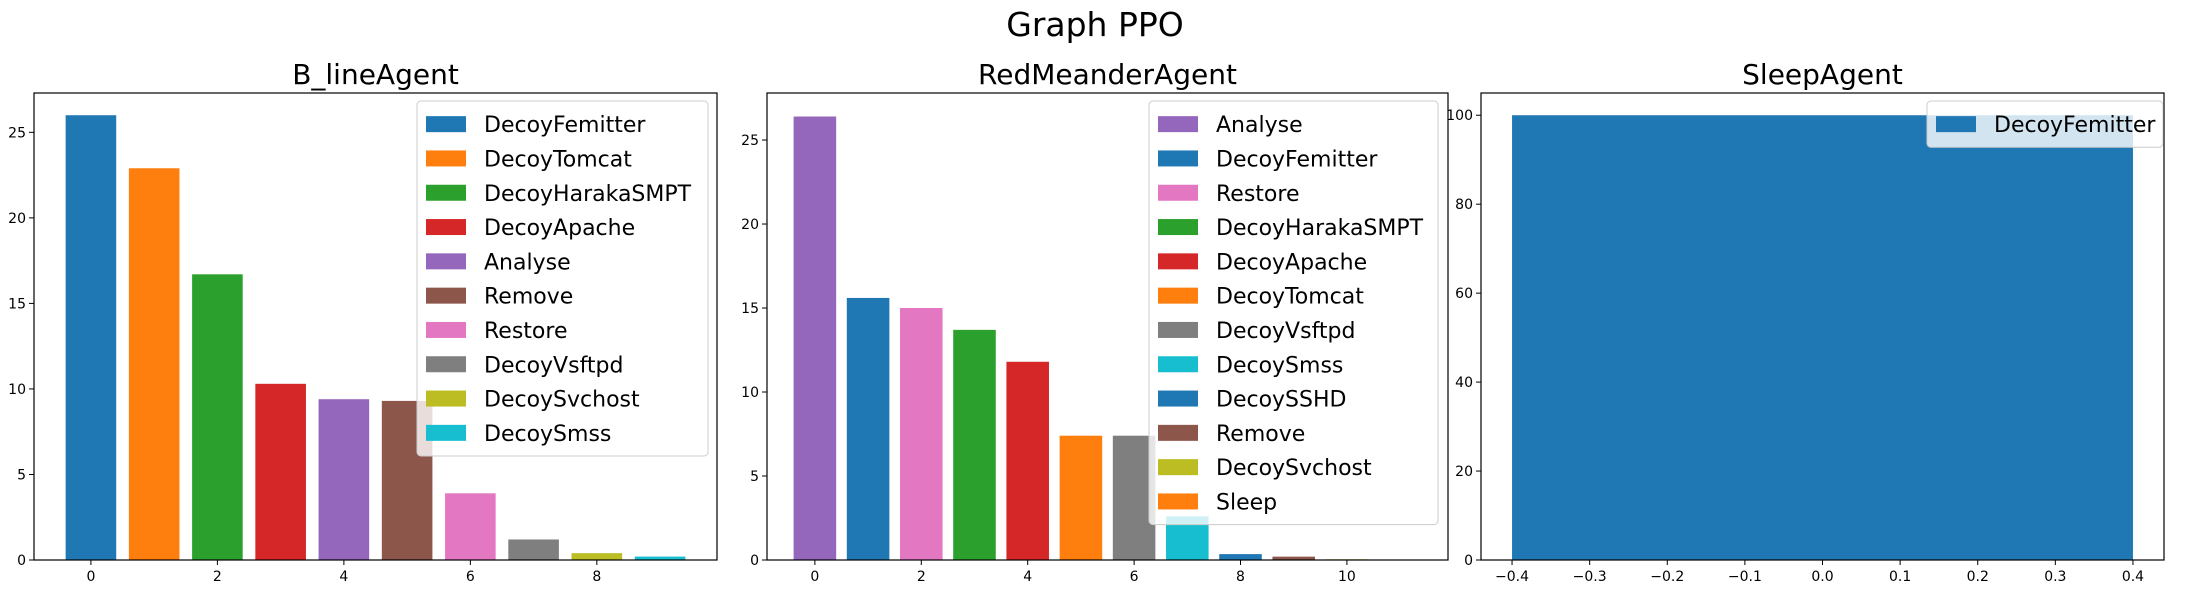  I want to click on legend-label-sleep: Sleep, so click(1246, 502).